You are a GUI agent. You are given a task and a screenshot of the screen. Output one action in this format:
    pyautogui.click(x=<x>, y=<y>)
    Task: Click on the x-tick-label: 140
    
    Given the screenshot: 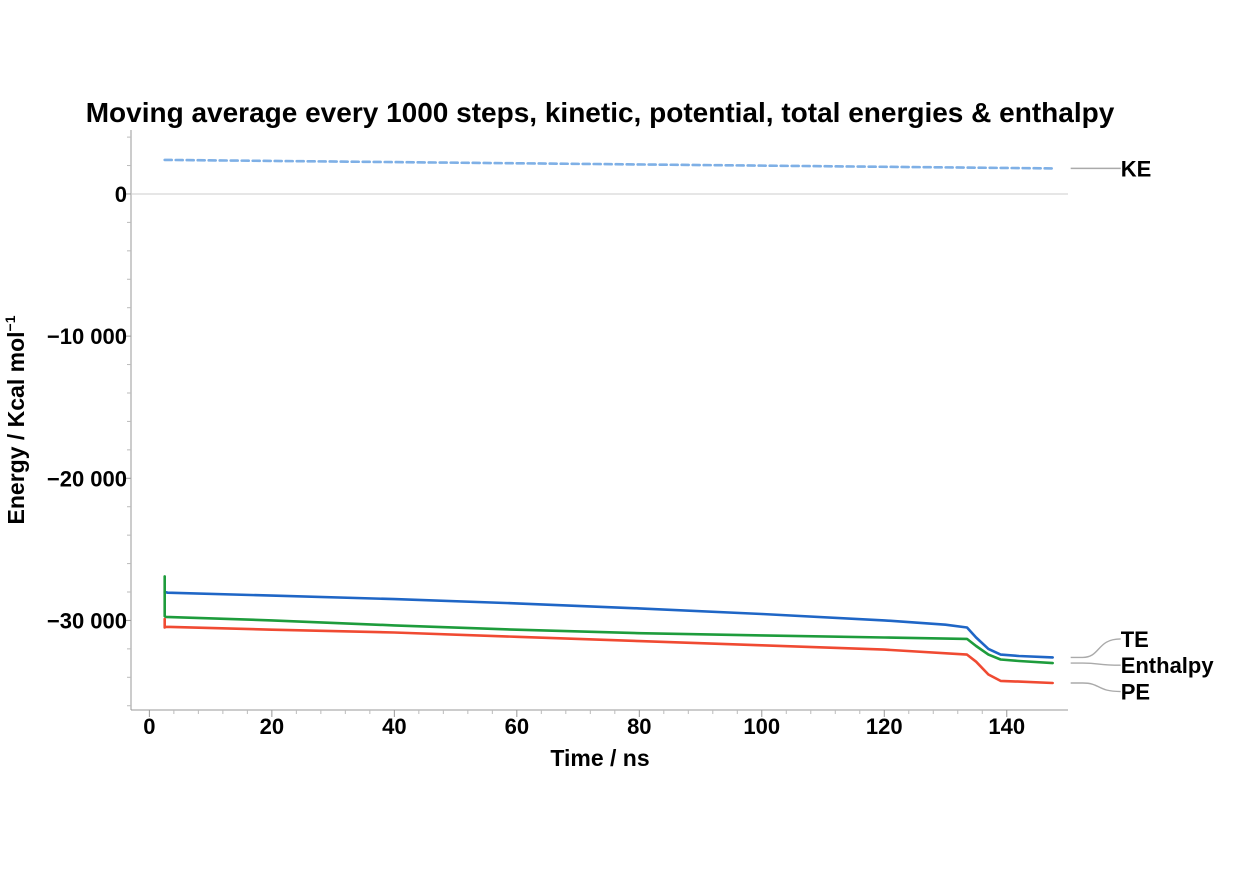 What is the action you would take?
    pyautogui.click(x=1006, y=726)
    